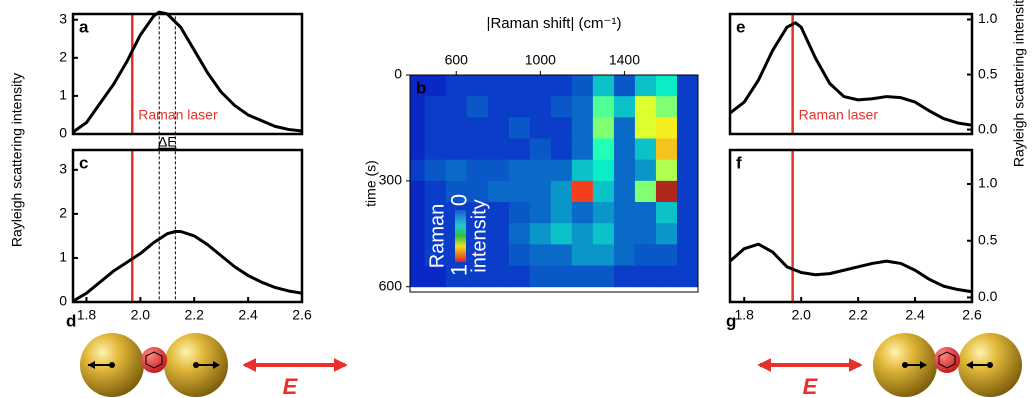  Describe the element at coordinates (84, 26) in the screenshot. I see `panel-label: a` at that location.